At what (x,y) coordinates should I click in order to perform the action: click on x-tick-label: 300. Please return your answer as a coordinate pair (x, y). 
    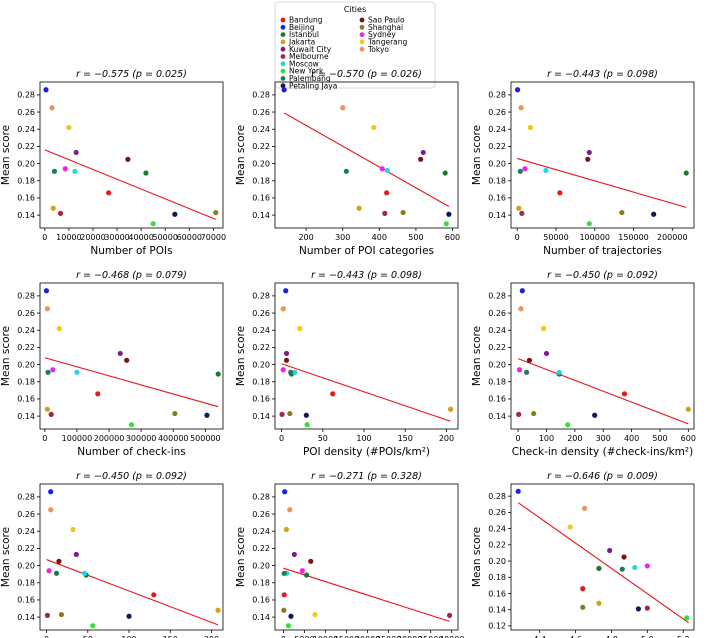
    Looking at the image, I should click on (603, 438).